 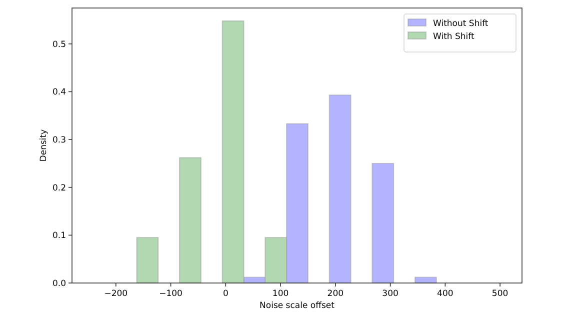 What do you see at coordinates (59, 284) in the screenshot?
I see `y-tick-label: 0.0` at bounding box center [59, 284].